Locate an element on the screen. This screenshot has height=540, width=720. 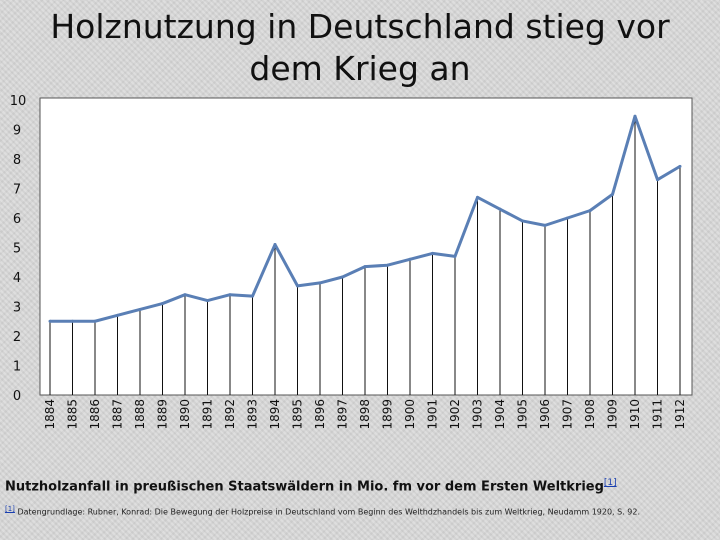
x-tick-label: 1892 is located at coordinates (230, 414).